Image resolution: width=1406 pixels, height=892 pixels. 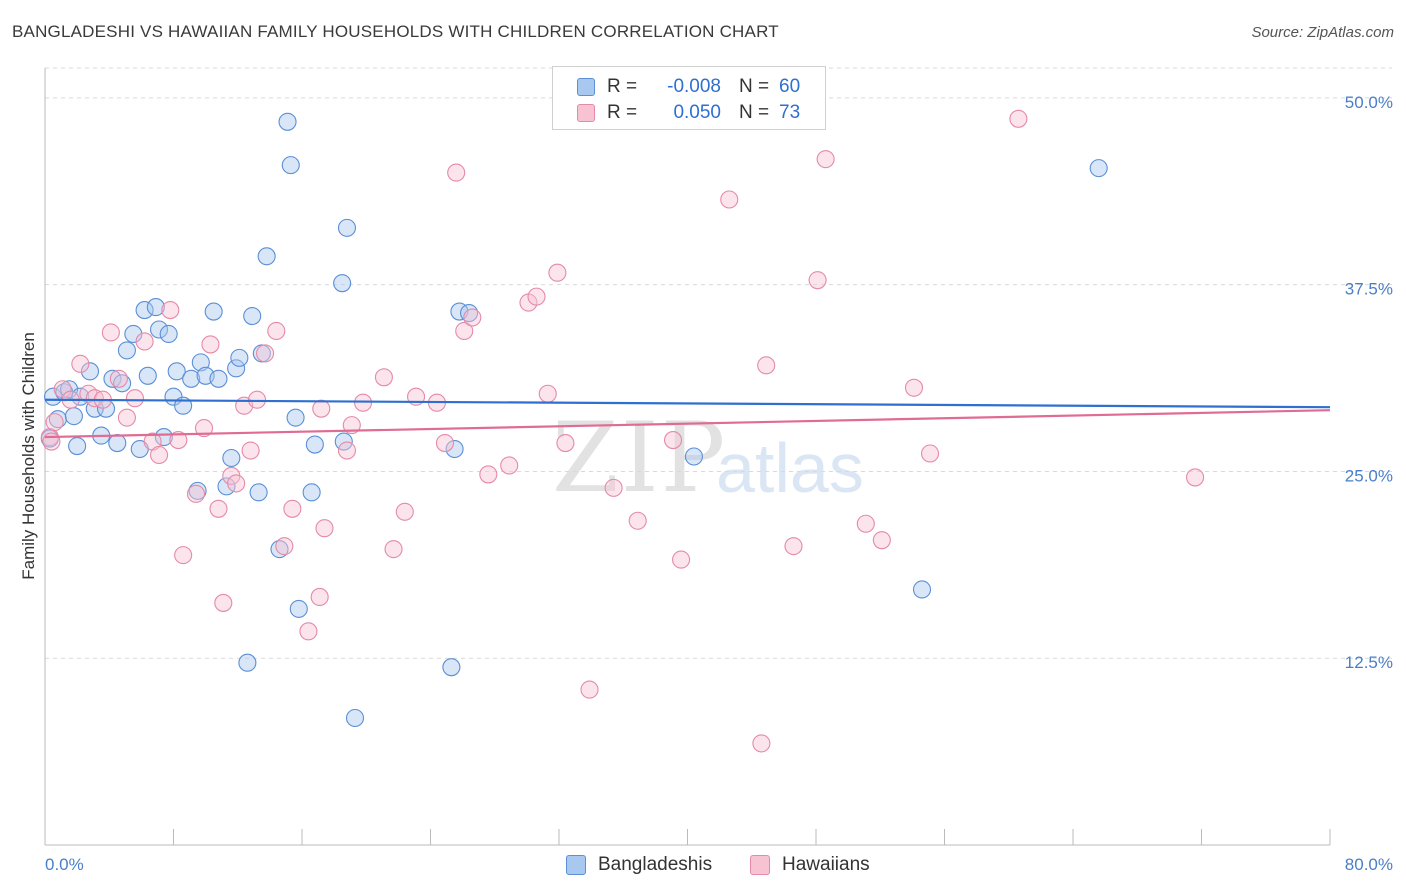 What do you see at coordinates (697, 112) in the screenshot?
I see `legend-r-value: 0.050` at bounding box center [697, 112].